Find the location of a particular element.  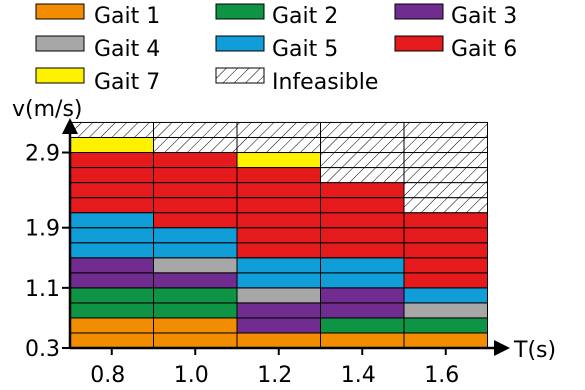

legend-swatch-inf is located at coordinates (240, 75).